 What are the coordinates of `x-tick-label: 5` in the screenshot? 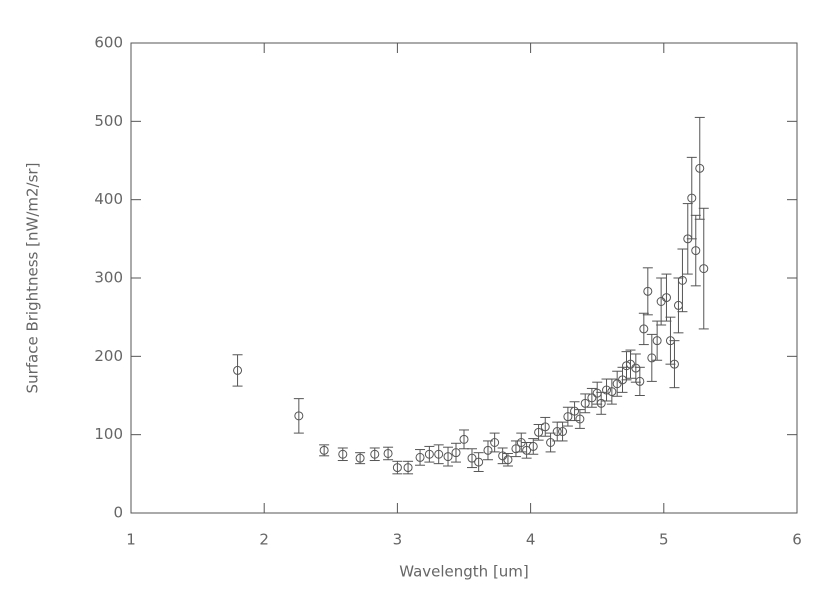 It's located at (664, 540).